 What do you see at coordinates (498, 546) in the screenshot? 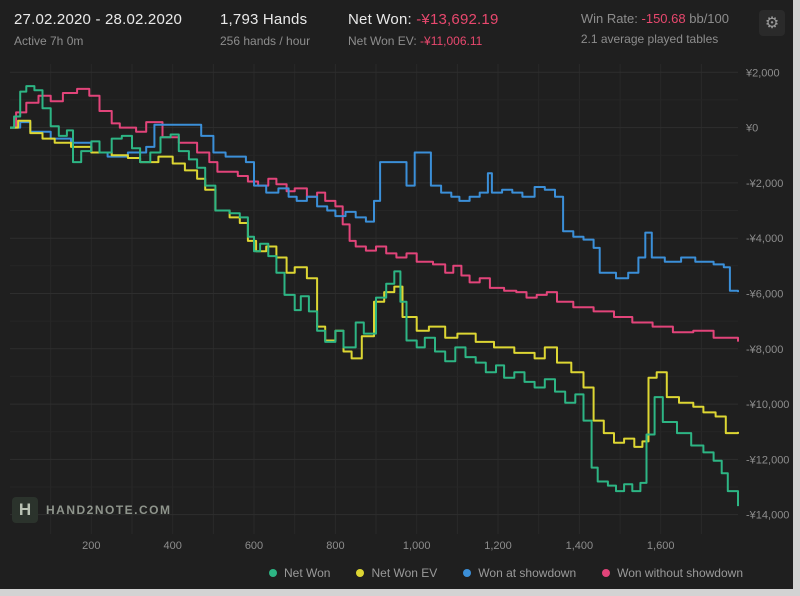
I see `svg-text: 1,200` at bounding box center [498, 546].